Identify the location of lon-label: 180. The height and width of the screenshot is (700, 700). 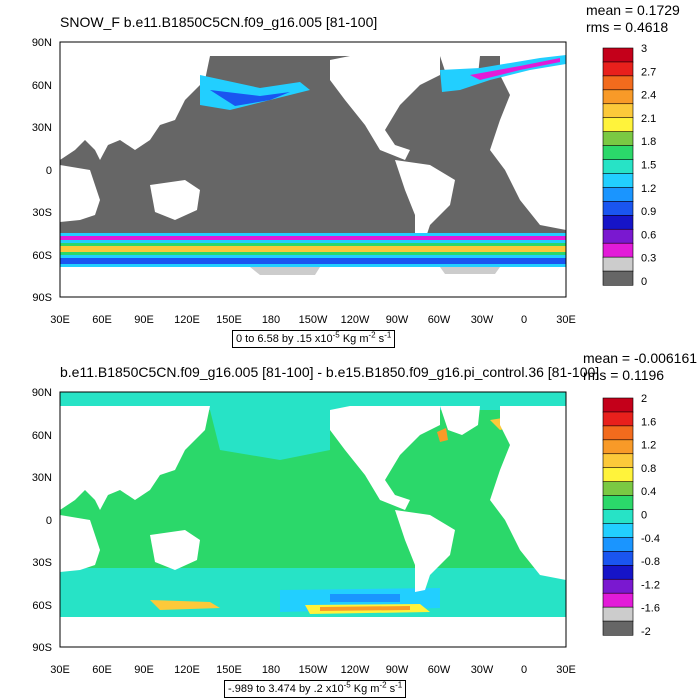
(271, 670).